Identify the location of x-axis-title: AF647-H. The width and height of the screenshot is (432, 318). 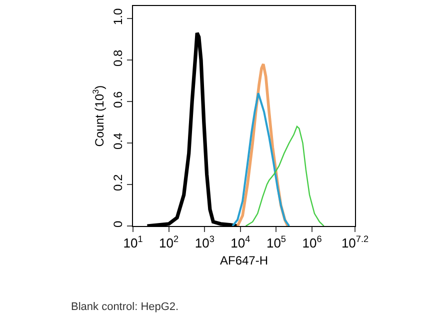
(244, 261).